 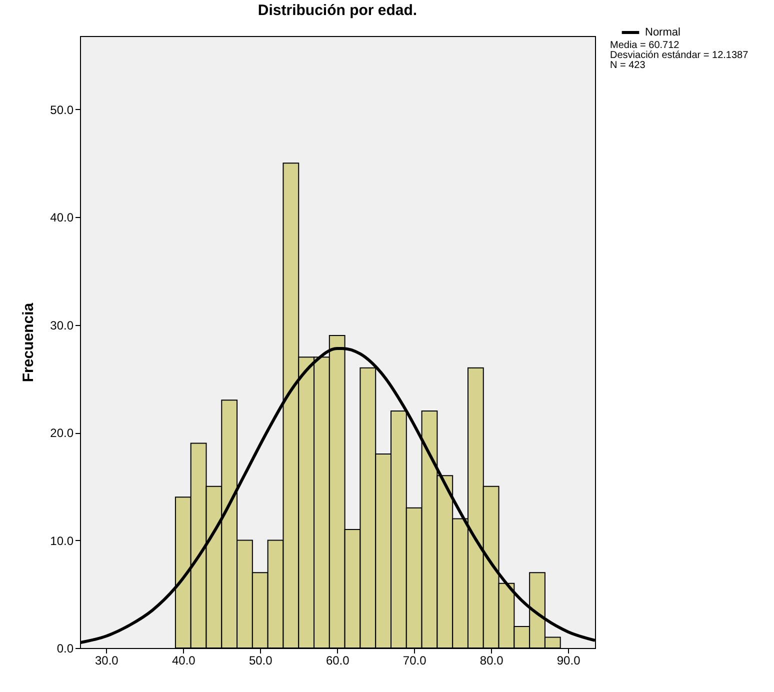 I want to click on y-tick-label: 0.0, so click(x=65, y=649).